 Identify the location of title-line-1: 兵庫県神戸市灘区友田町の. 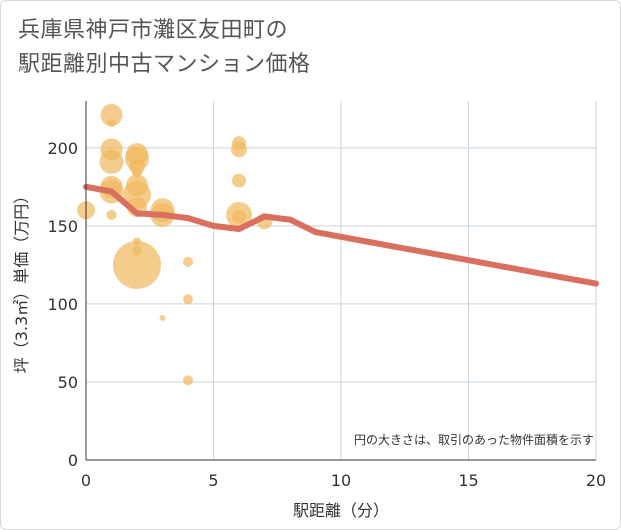
(153, 30).